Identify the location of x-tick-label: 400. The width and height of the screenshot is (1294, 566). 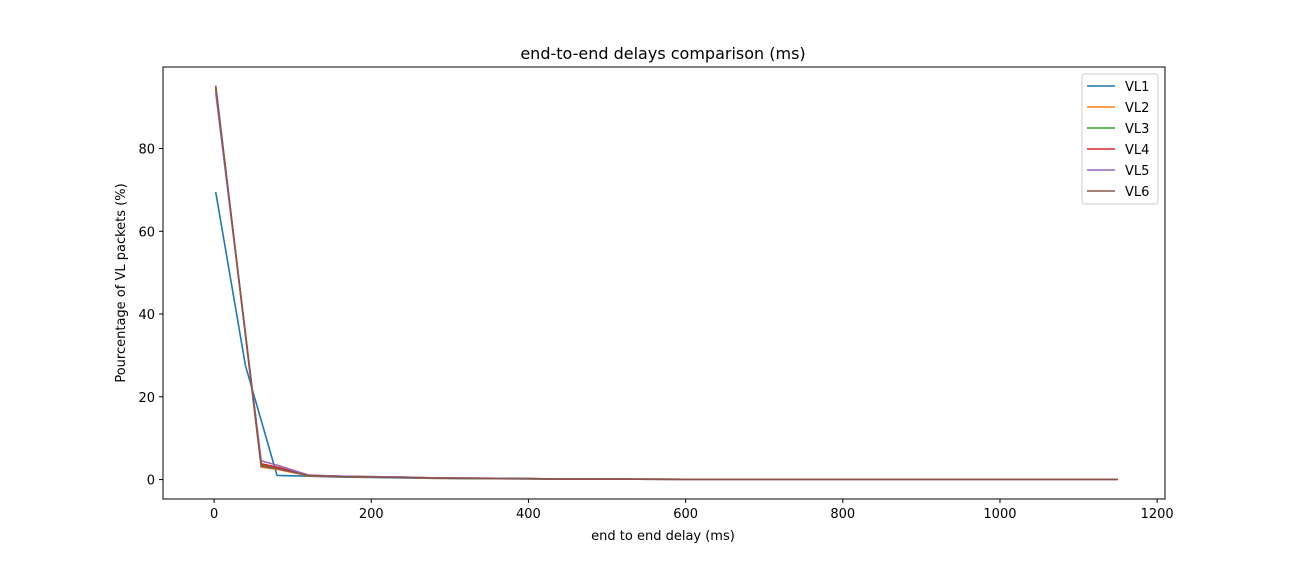
(528, 514).